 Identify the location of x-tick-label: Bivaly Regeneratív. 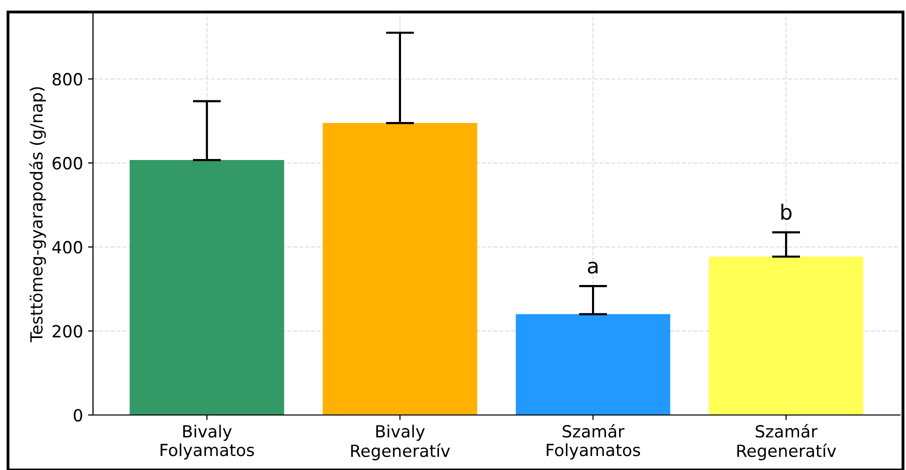
(400, 442).